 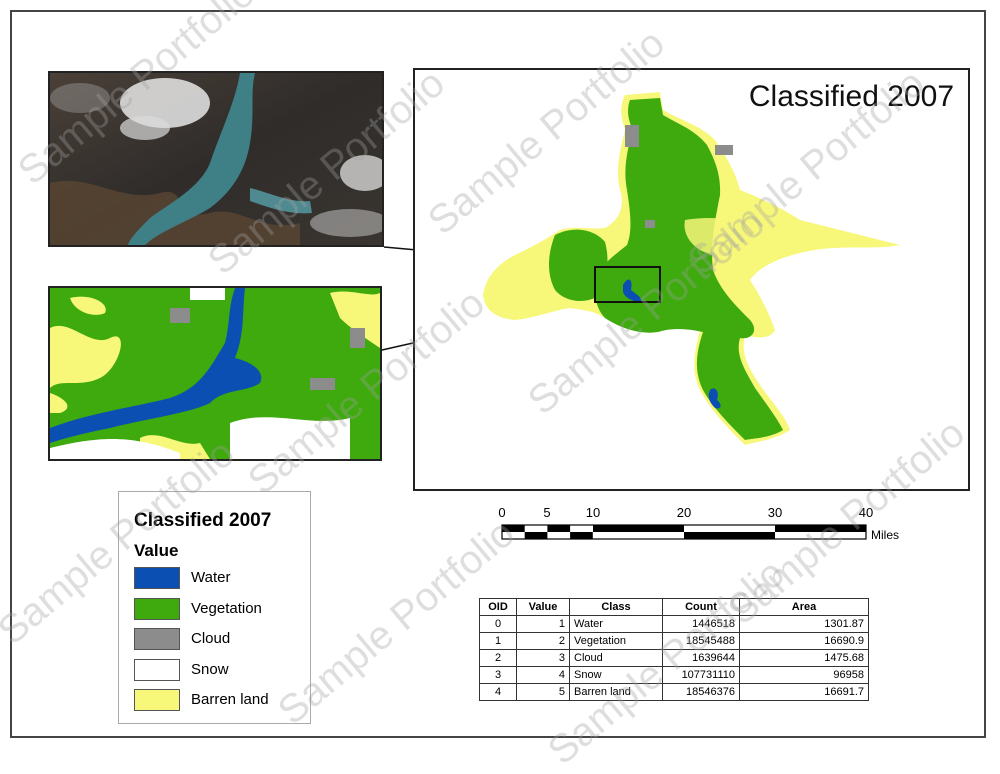 I want to click on table-cell: 1475.68, so click(x=804, y=658).